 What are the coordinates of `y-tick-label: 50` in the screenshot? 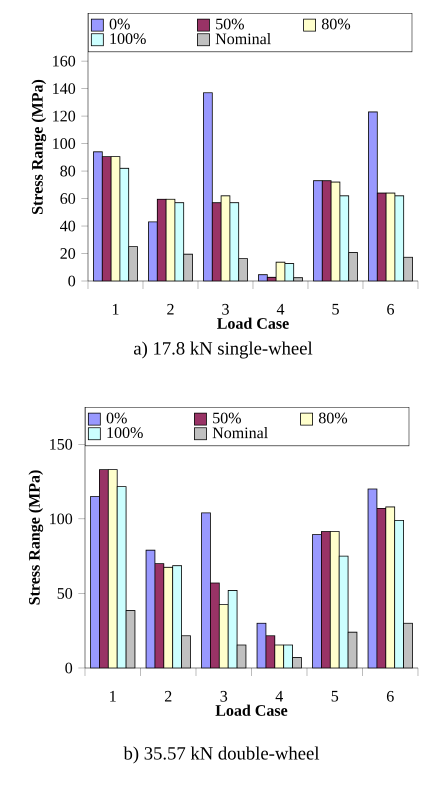 It's located at (65, 593).